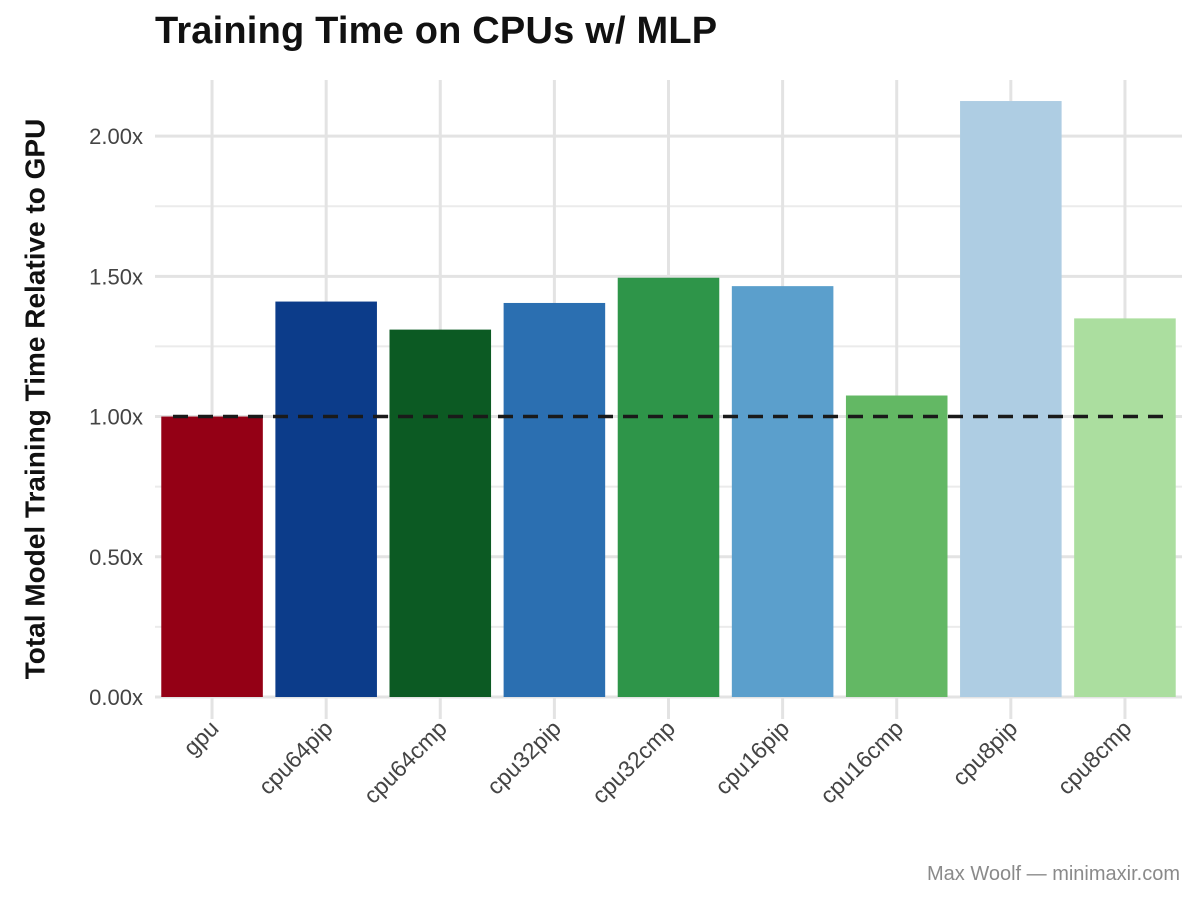 The width and height of the screenshot is (1200, 900). What do you see at coordinates (752, 757) in the screenshot?
I see `x-tick-label: cpu16pip` at bounding box center [752, 757].